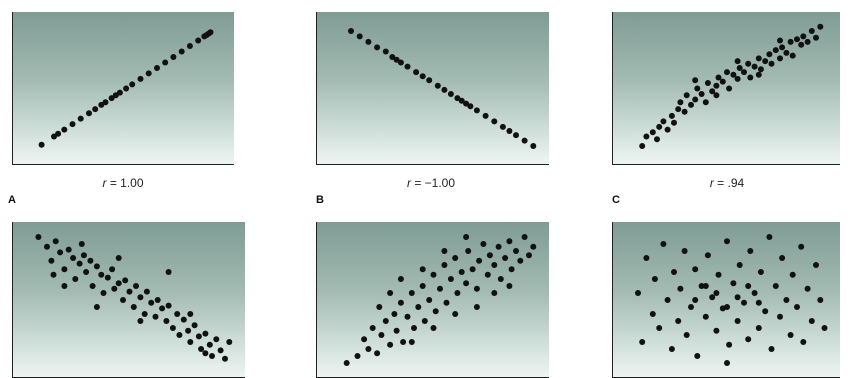  What do you see at coordinates (126, 183) in the screenshot?
I see `r-value: = 1.00` at bounding box center [126, 183].